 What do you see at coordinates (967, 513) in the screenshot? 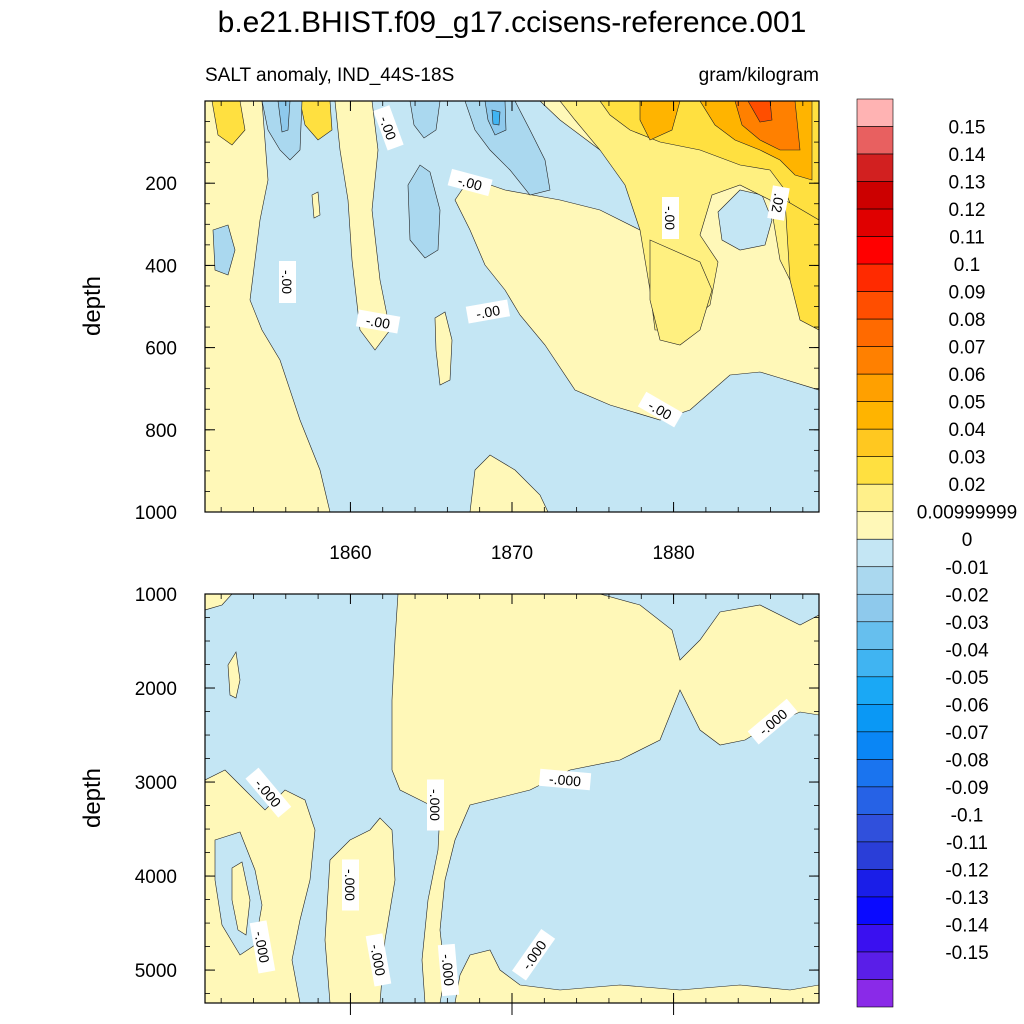
I see `colorbar-label: 0.00999999` at bounding box center [967, 513].